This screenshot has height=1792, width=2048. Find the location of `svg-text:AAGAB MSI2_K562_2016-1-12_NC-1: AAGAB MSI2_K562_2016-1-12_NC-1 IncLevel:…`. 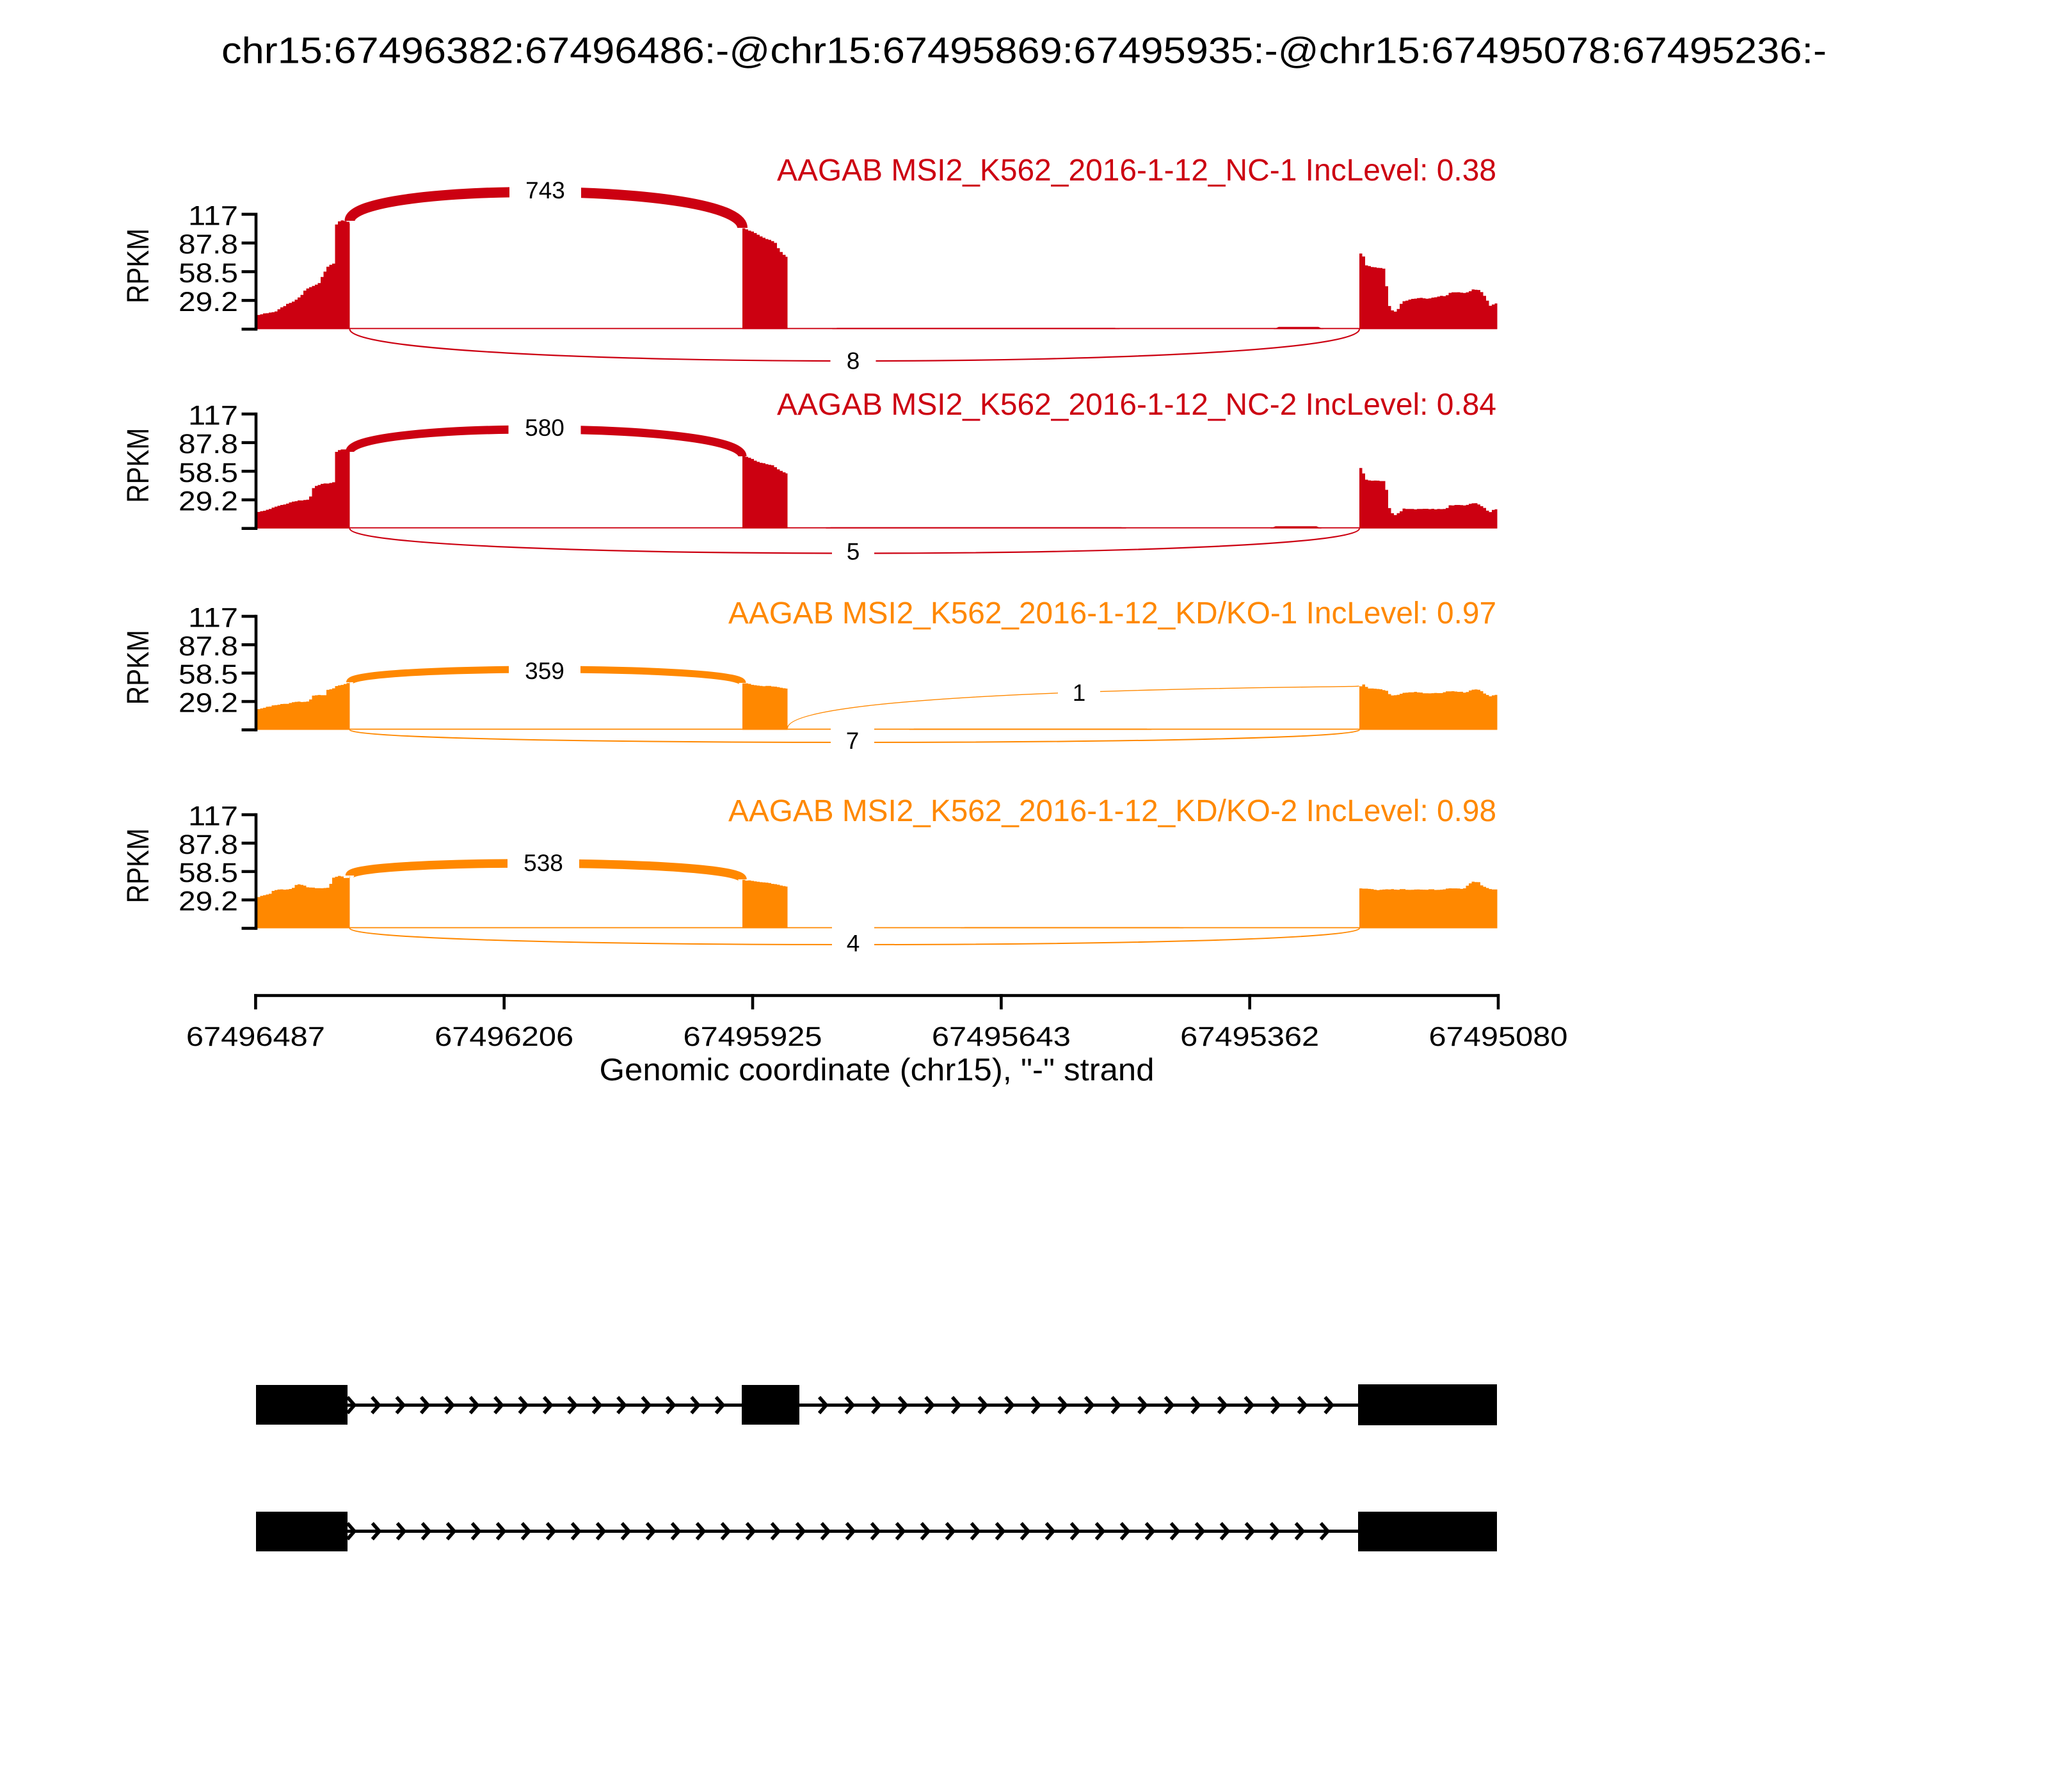

svg-text:AAGAB MSI2_K562_2016-1-12_NC-1: AAGAB MSI2_K562_2016-1-12_NC-1 IncLevel:… is located at coordinates (1136, 171).